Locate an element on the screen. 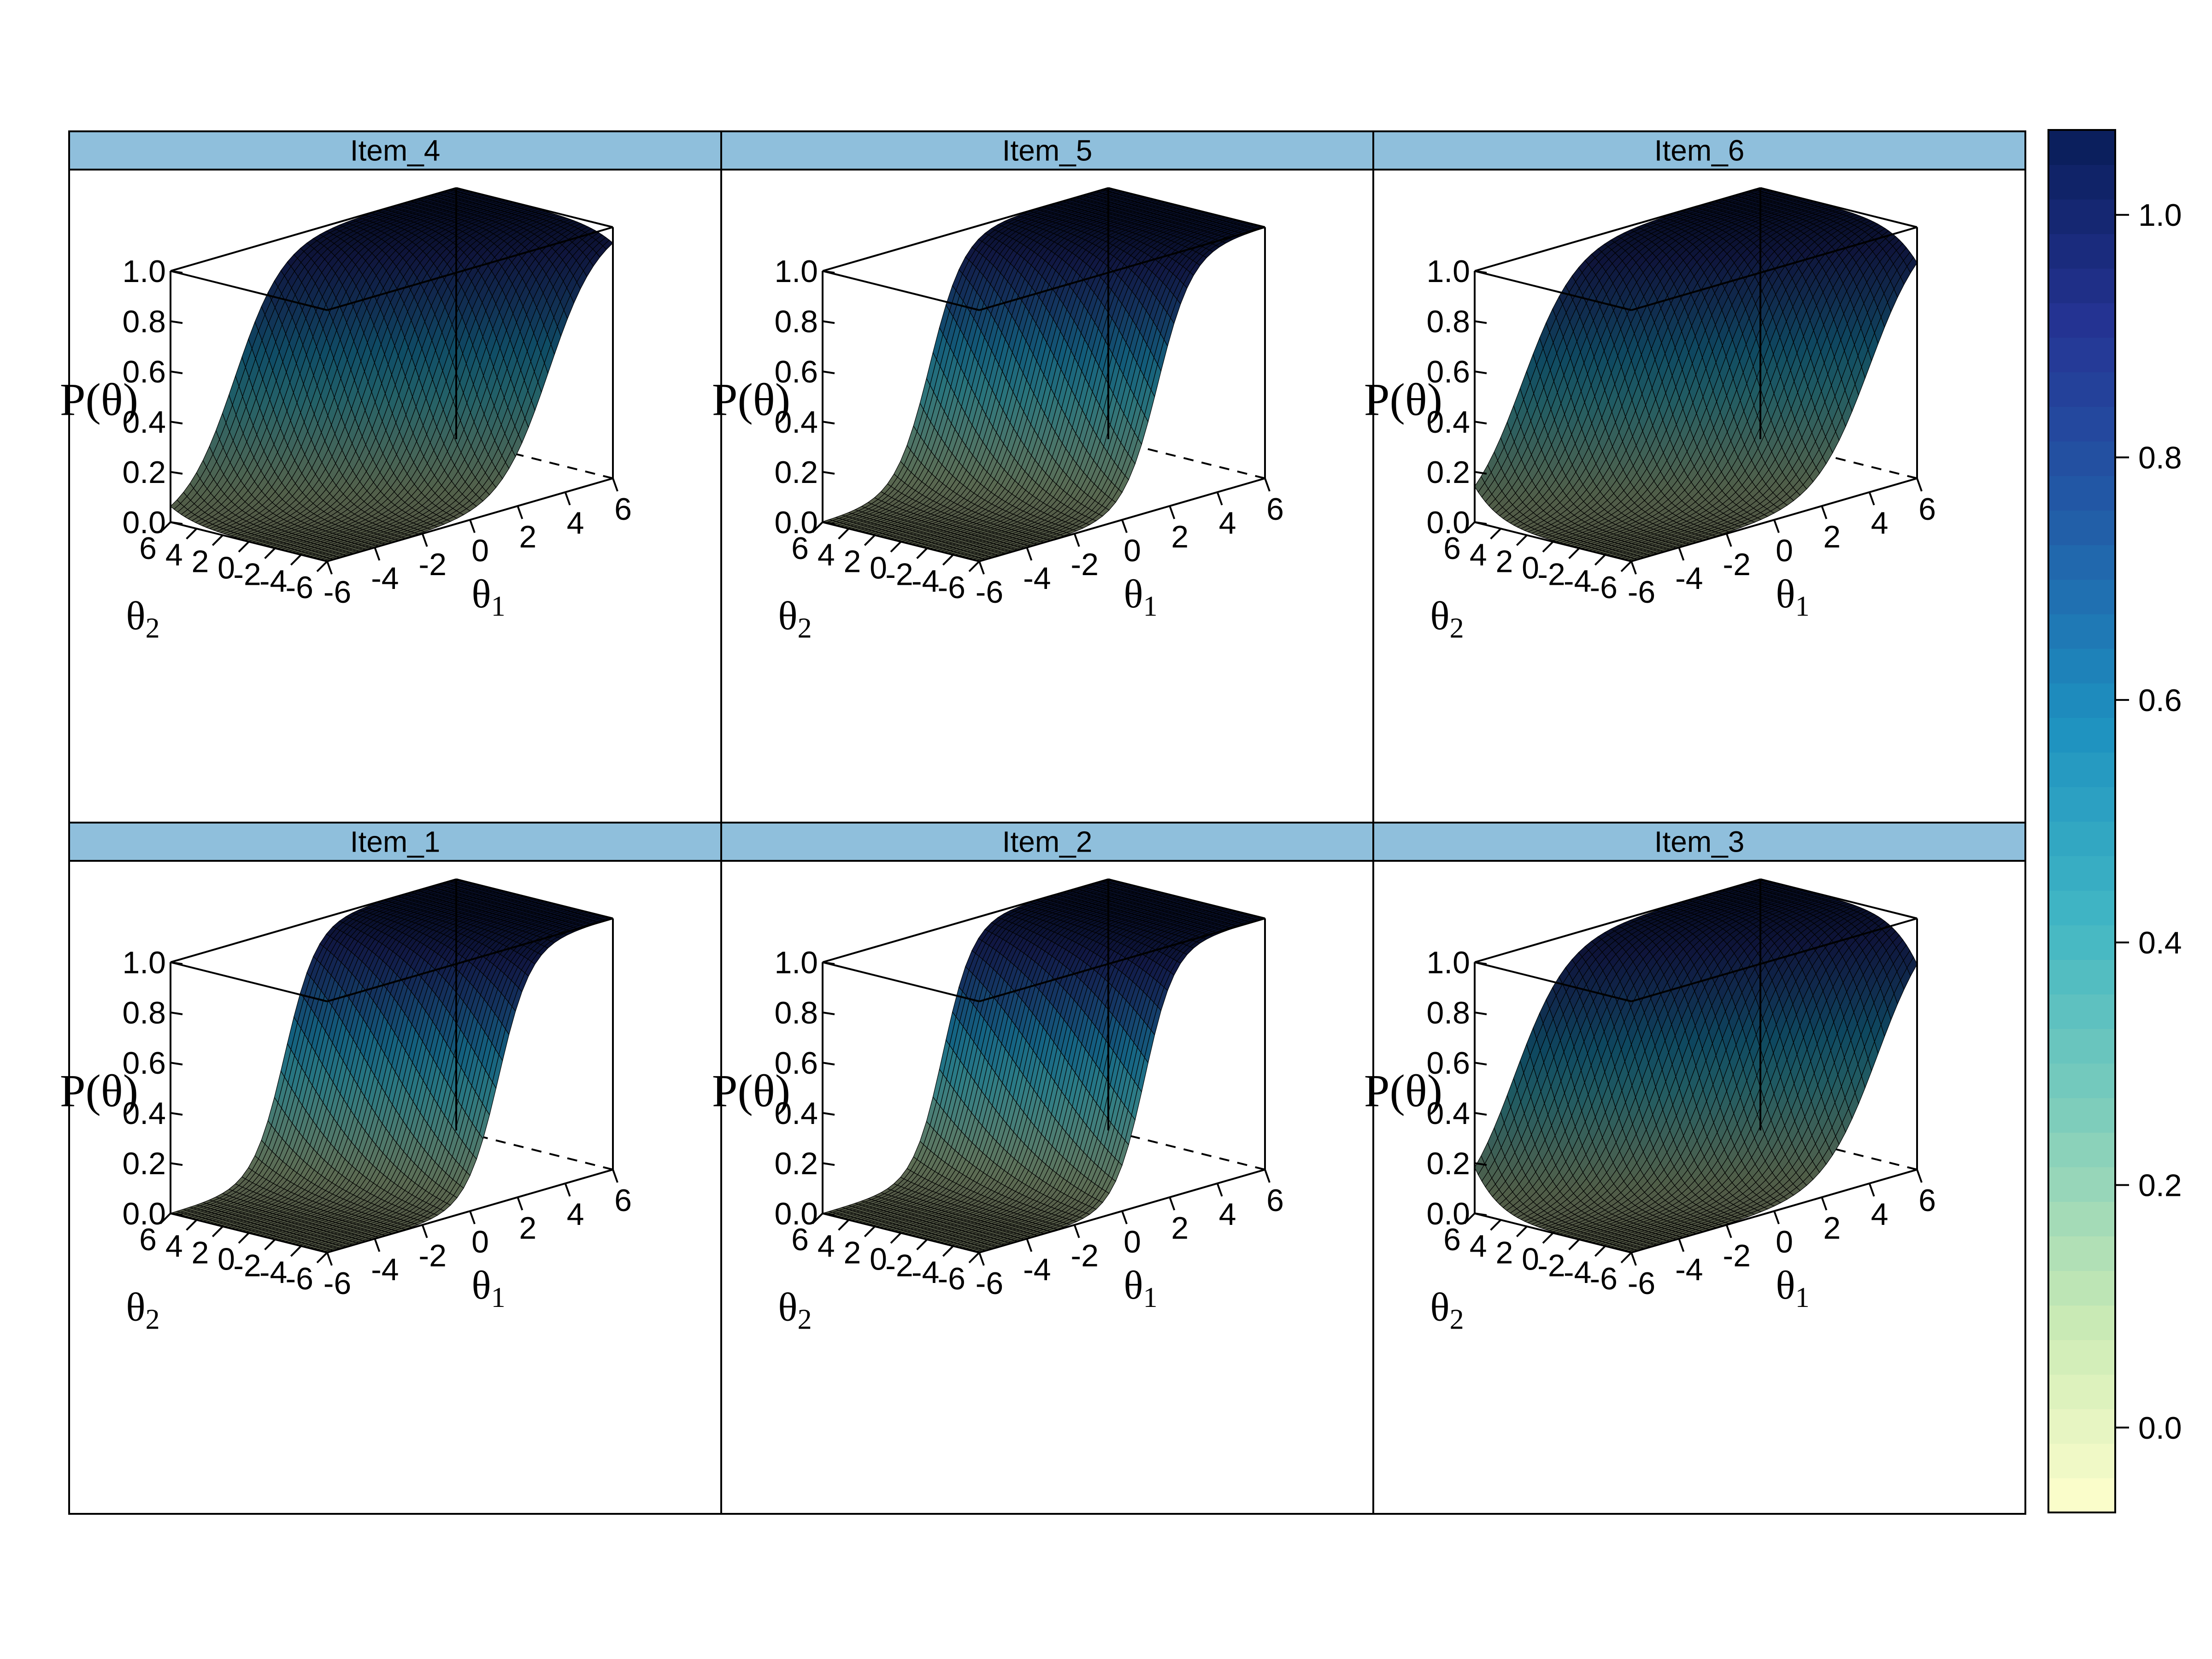 The width and height of the screenshot is (2212, 1659). panel-title: Item_6 is located at coordinates (1699, 150).